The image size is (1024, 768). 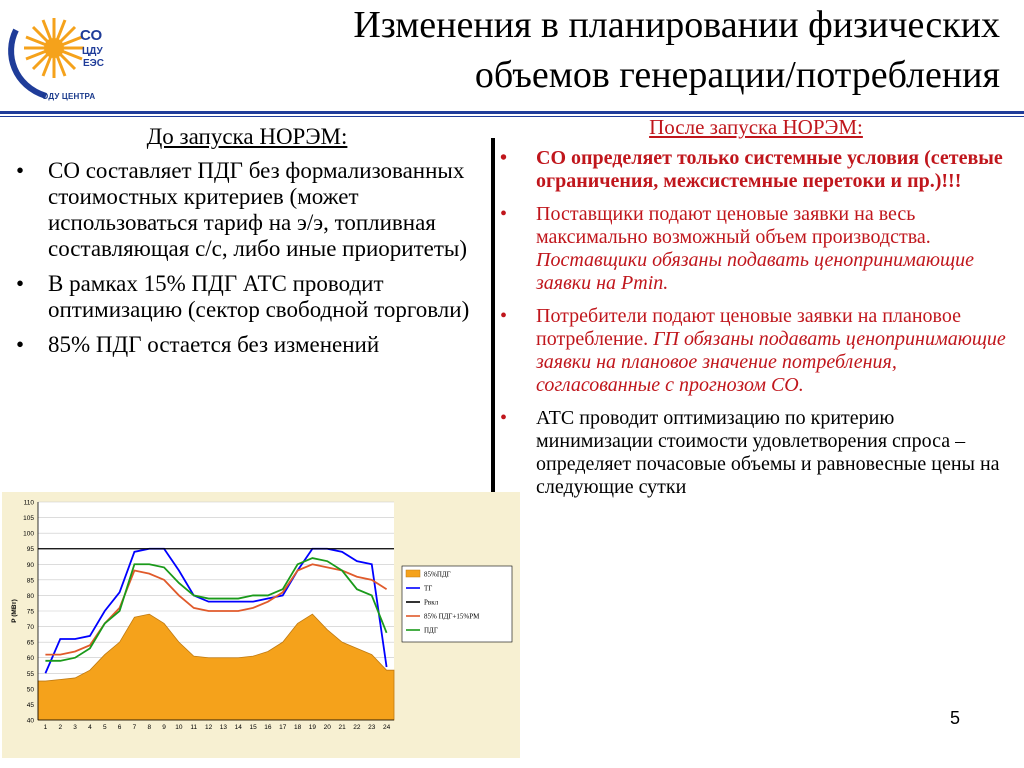 I want to click on x-tick-label: 8, so click(x=149, y=727).